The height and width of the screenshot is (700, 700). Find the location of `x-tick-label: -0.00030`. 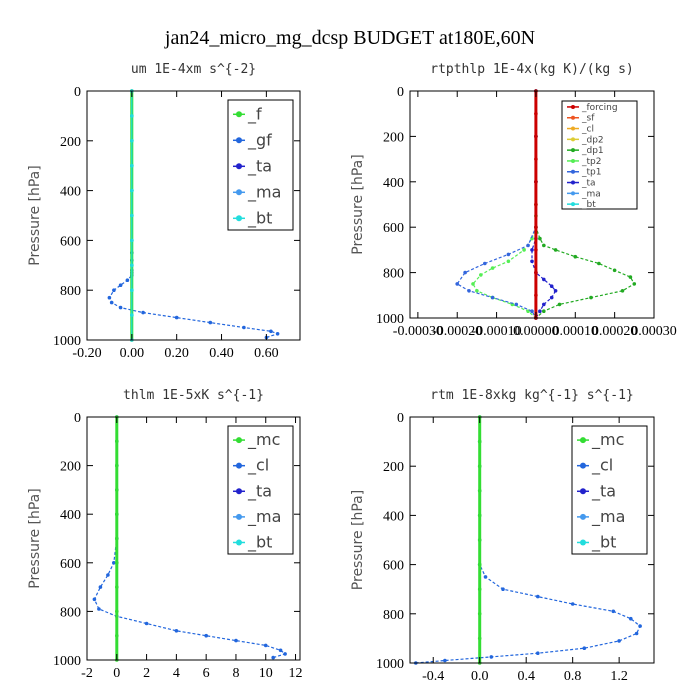

x-tick-label: -0.00030 is located at coordinates (418, 331).